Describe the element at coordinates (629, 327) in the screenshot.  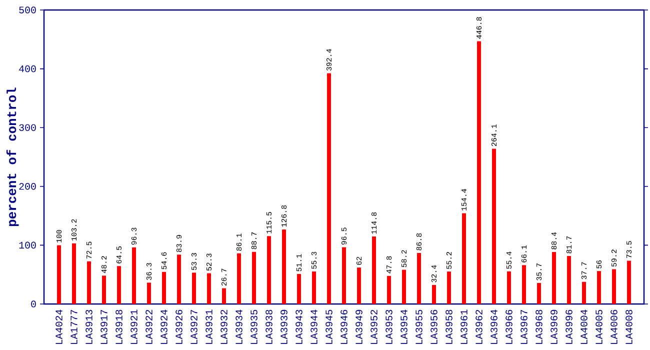
I see `x-tick-label: LA4008` at that location.